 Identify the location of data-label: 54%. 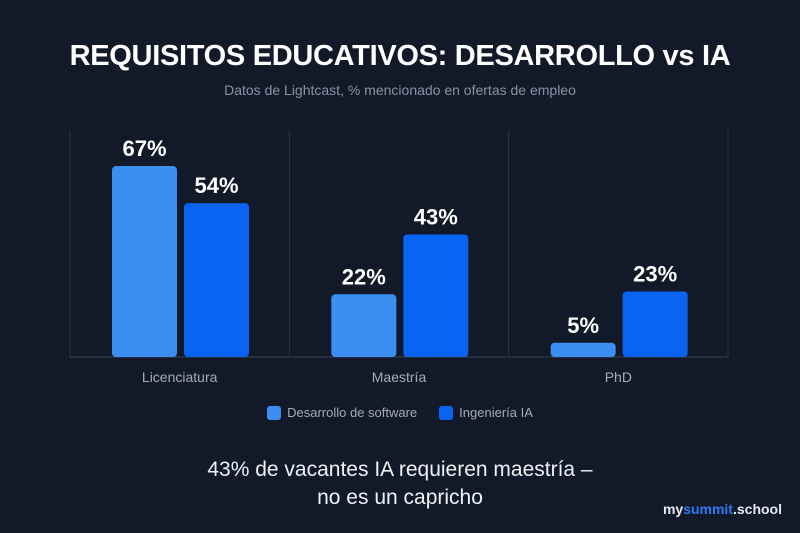
(216, 185).